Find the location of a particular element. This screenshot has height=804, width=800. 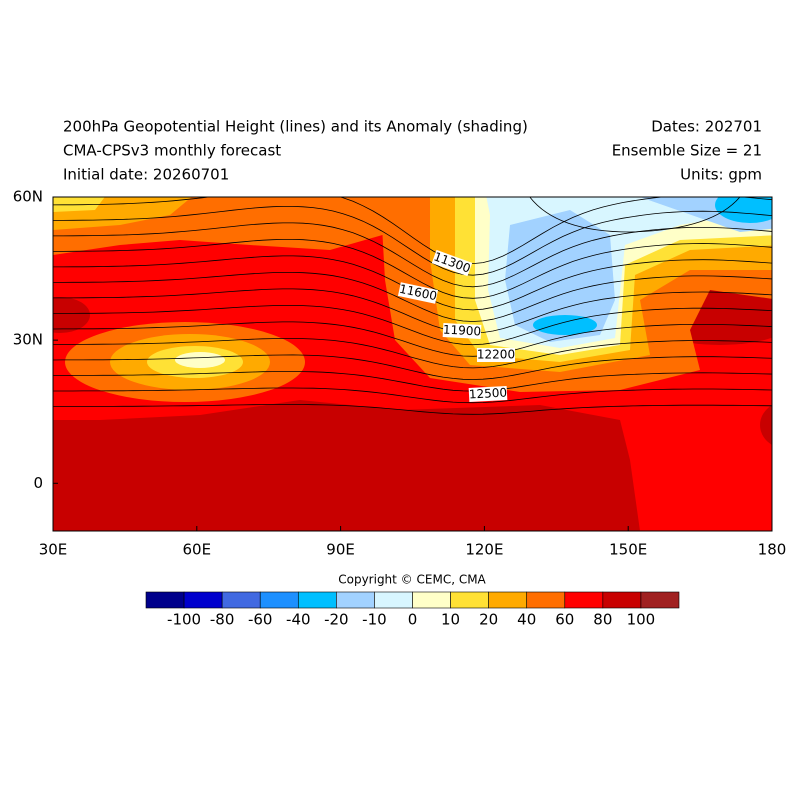

contour-label-group: 12500 is located at coordinates (488, 394).